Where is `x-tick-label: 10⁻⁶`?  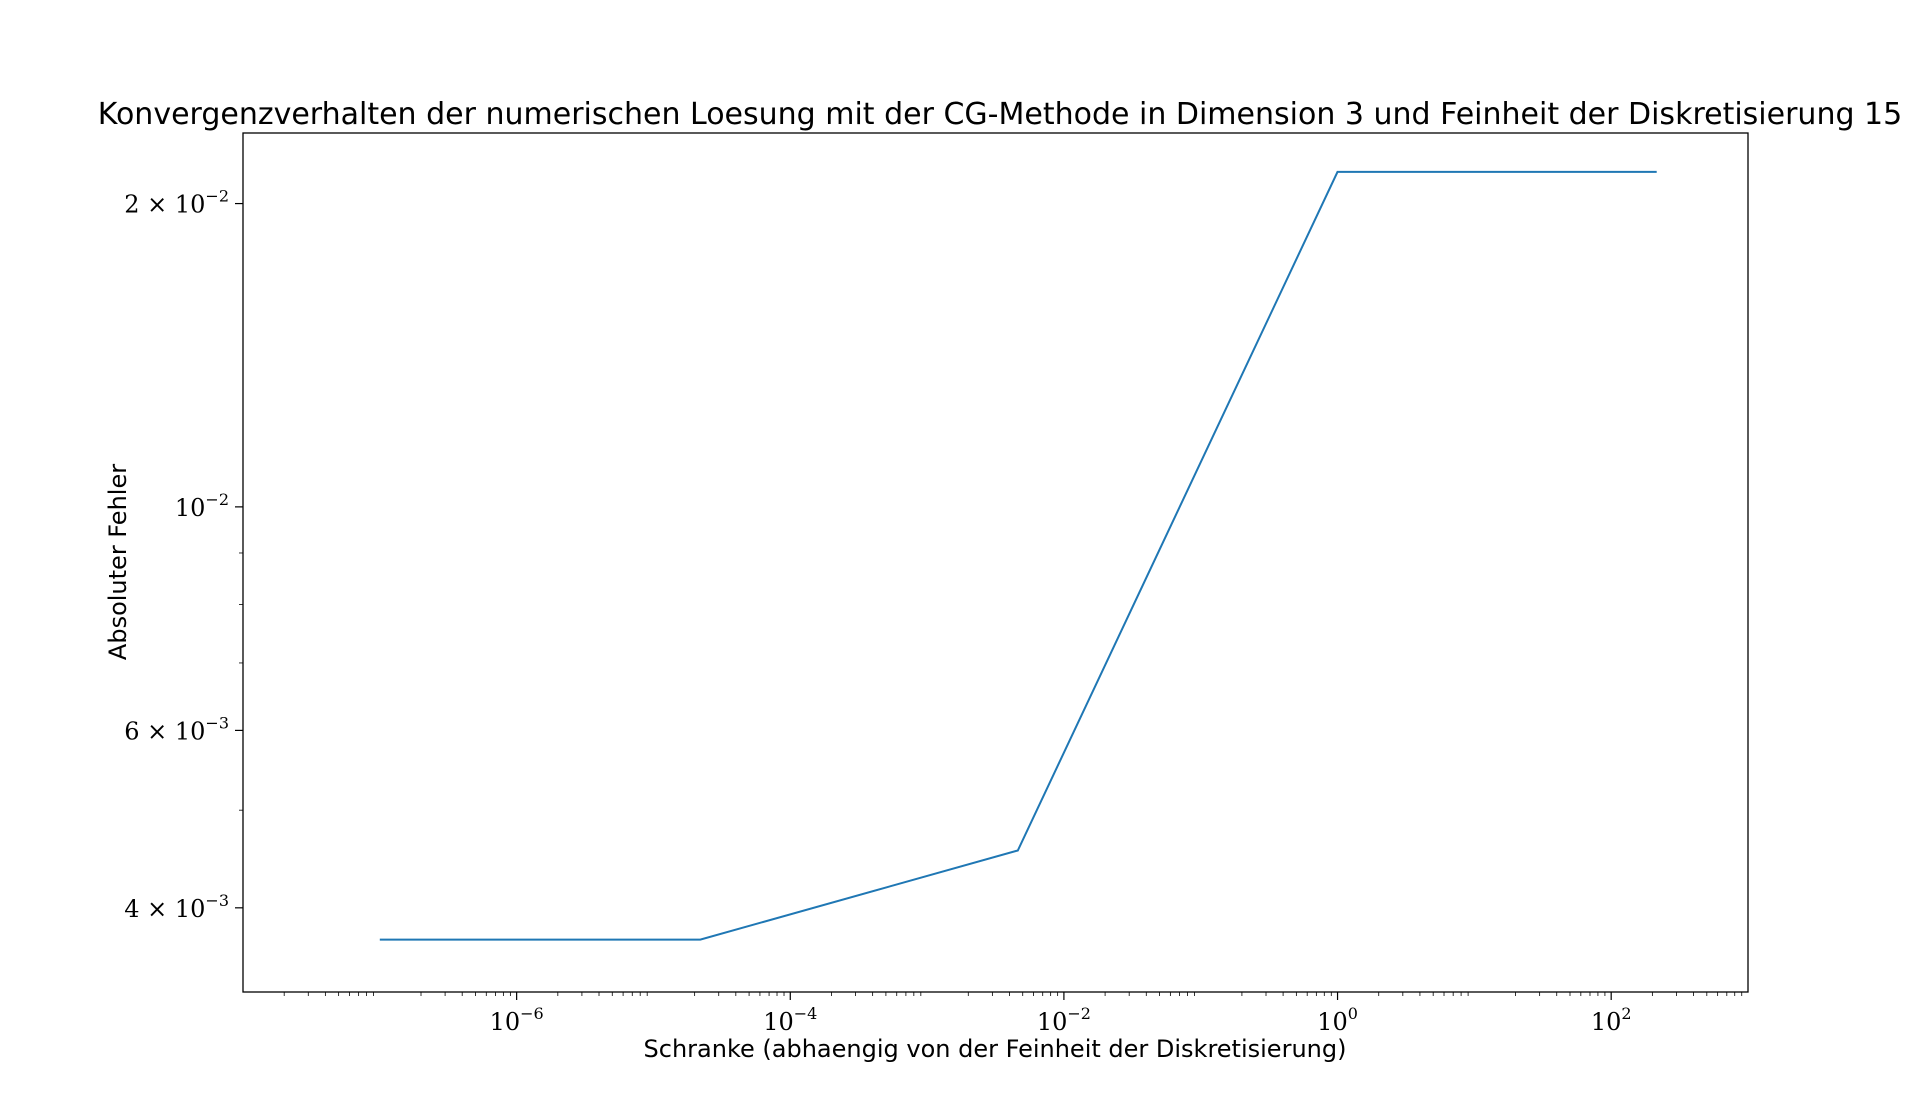 x-tick-label: 10⁻⁶ is located at coordinates (517, 1020).